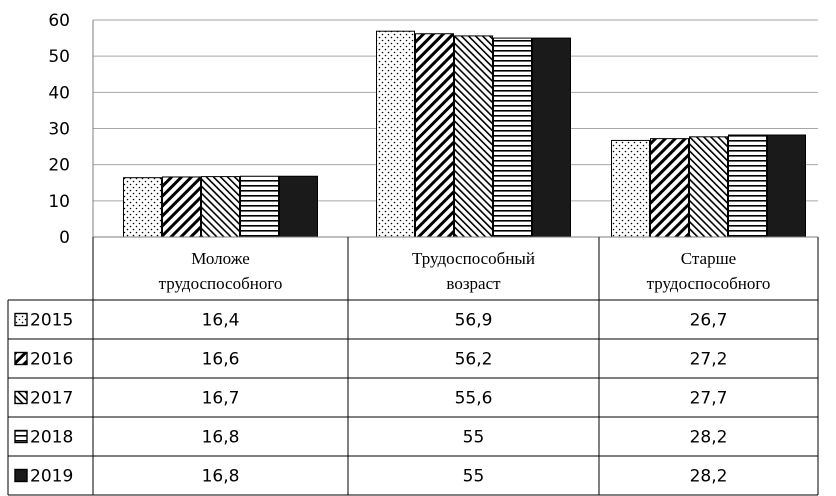 Image resolution: width=836 pixels, height=496 pixels. What do you see at coordinates (51, 477) in the screenshot?
I see `legend-label: 2019` at bounding box center [51, 477].